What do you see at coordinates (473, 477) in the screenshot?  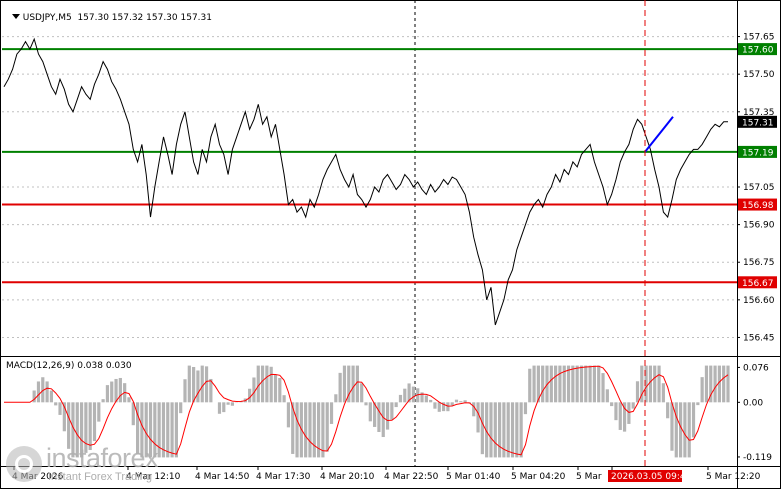 I see `time-tick-label: 5 Mar 01:40` at bounding box center [473, 477].